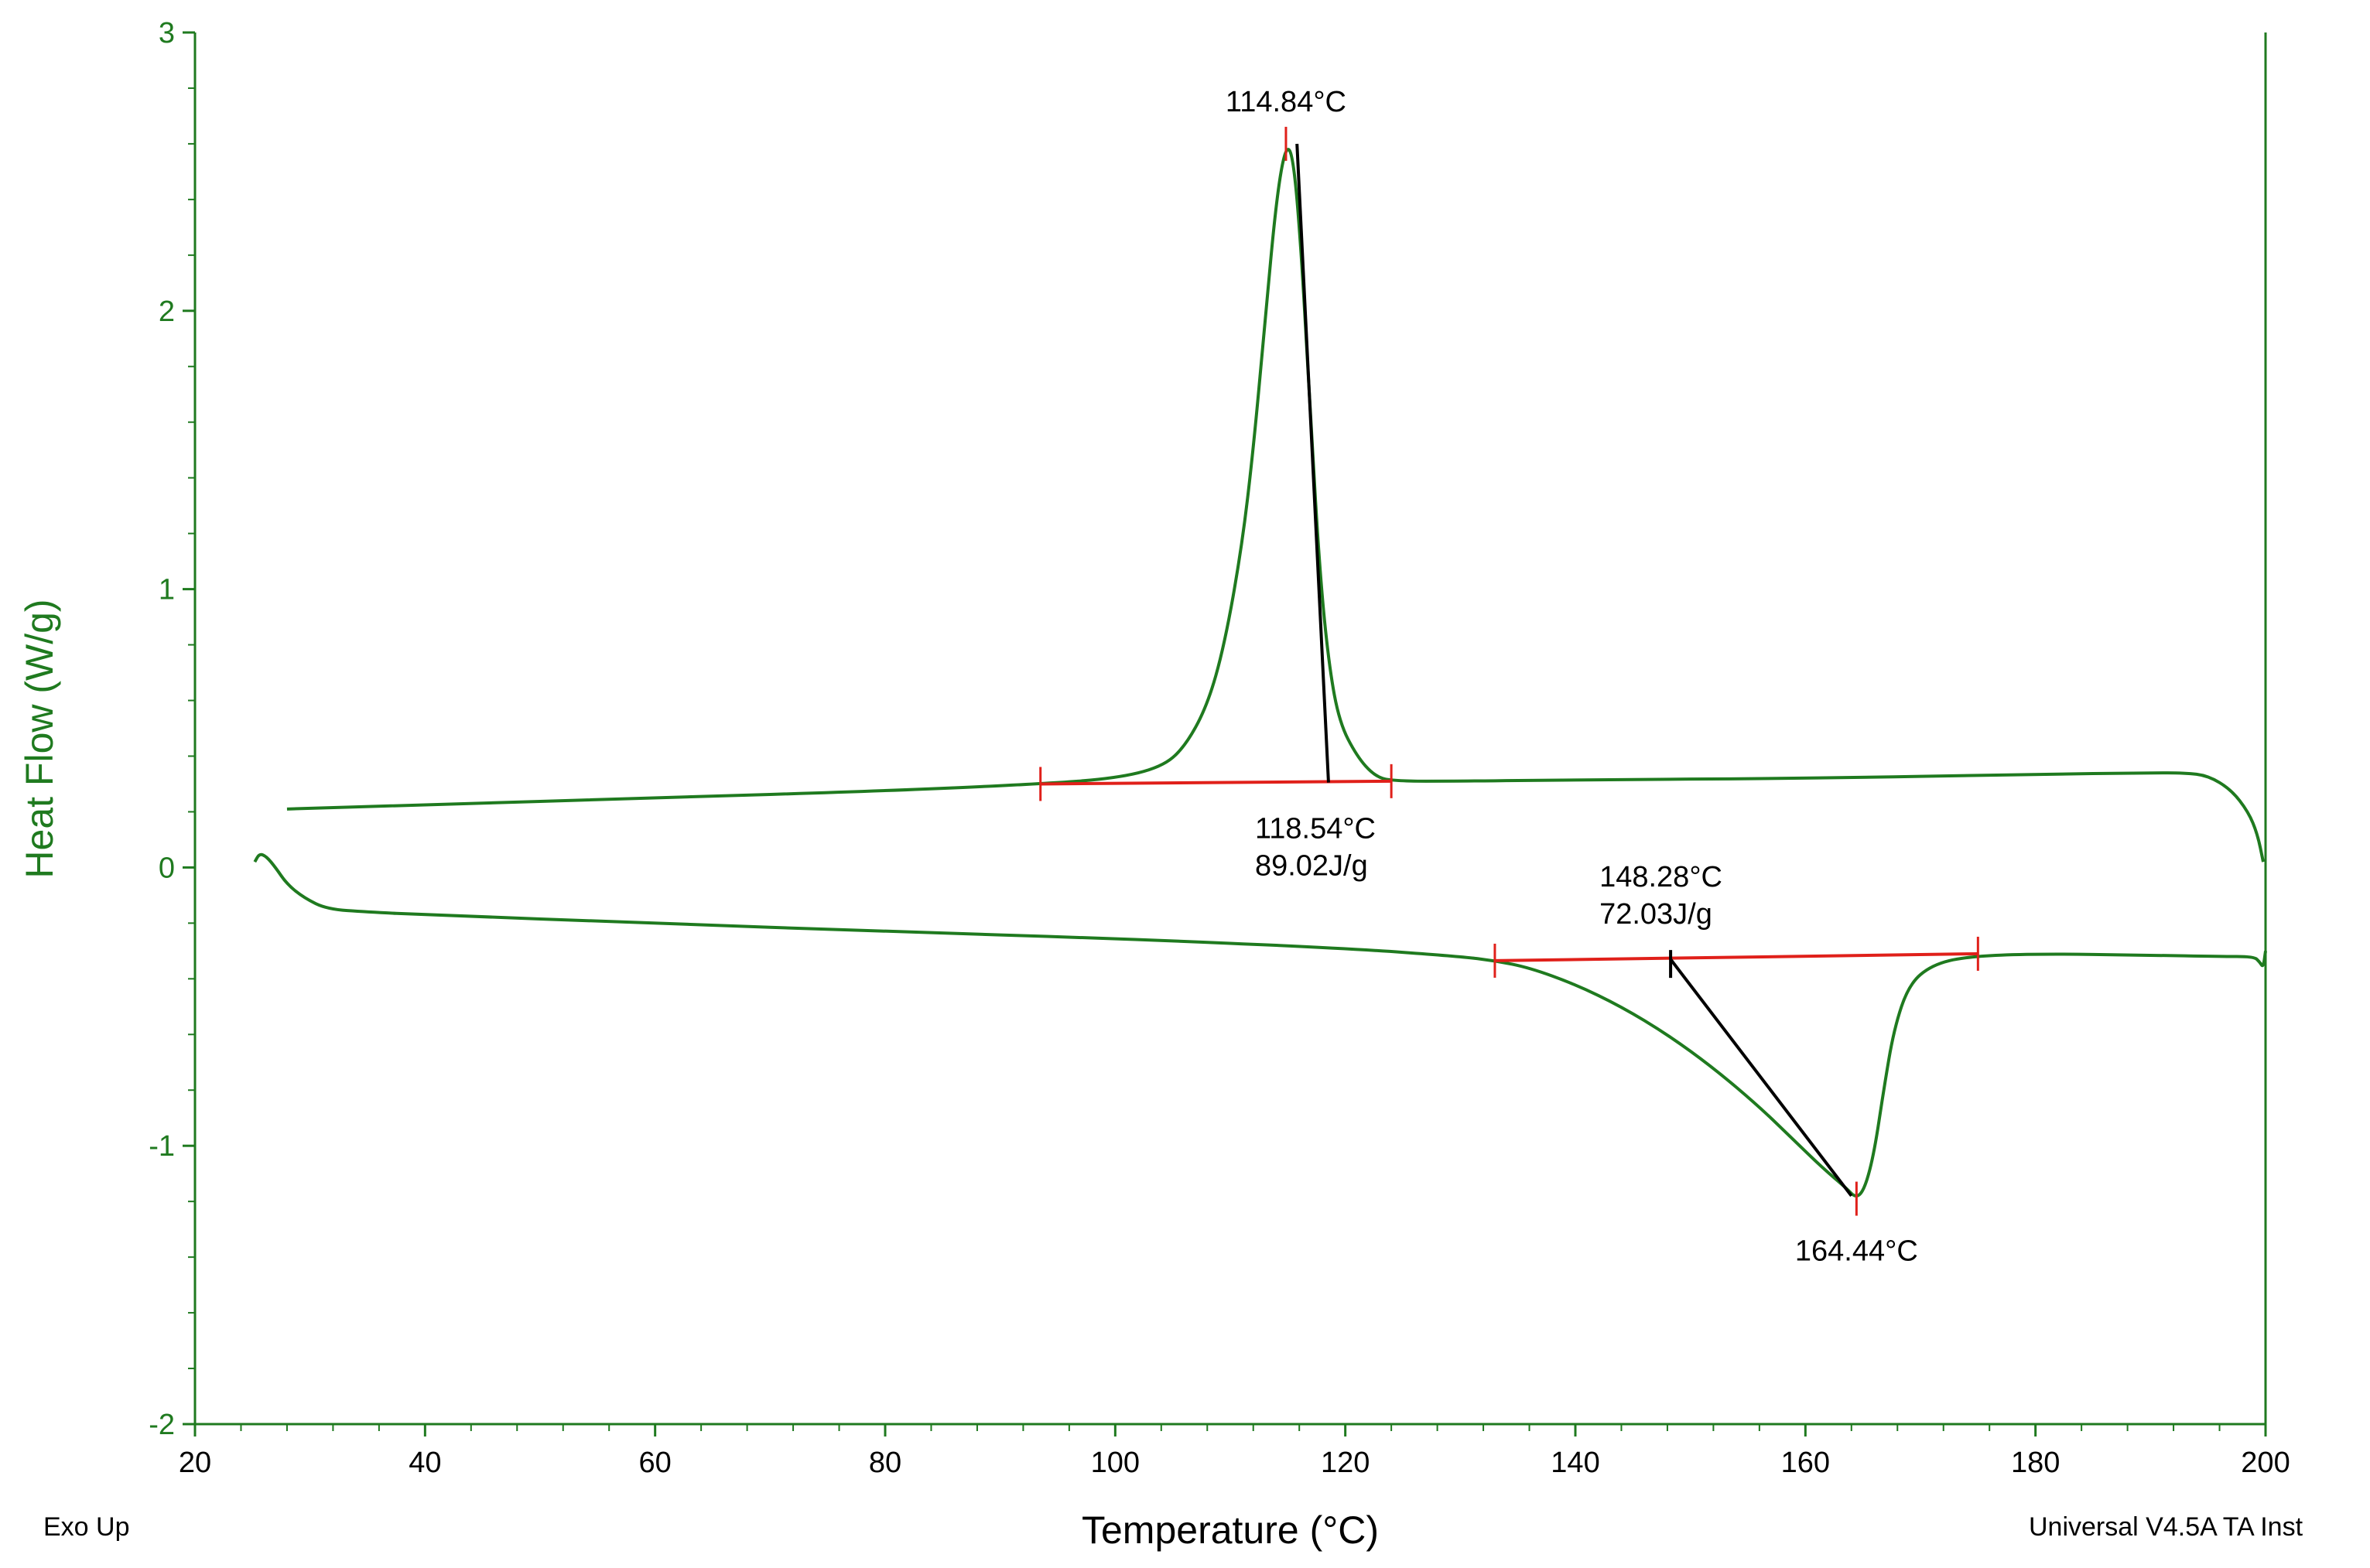 The image size is (2370, 1568). Describe the element at coordinates (2166, 1527) in the screenshot. I see `software-version-label: Universal V4.5A TA Inst` at that location.